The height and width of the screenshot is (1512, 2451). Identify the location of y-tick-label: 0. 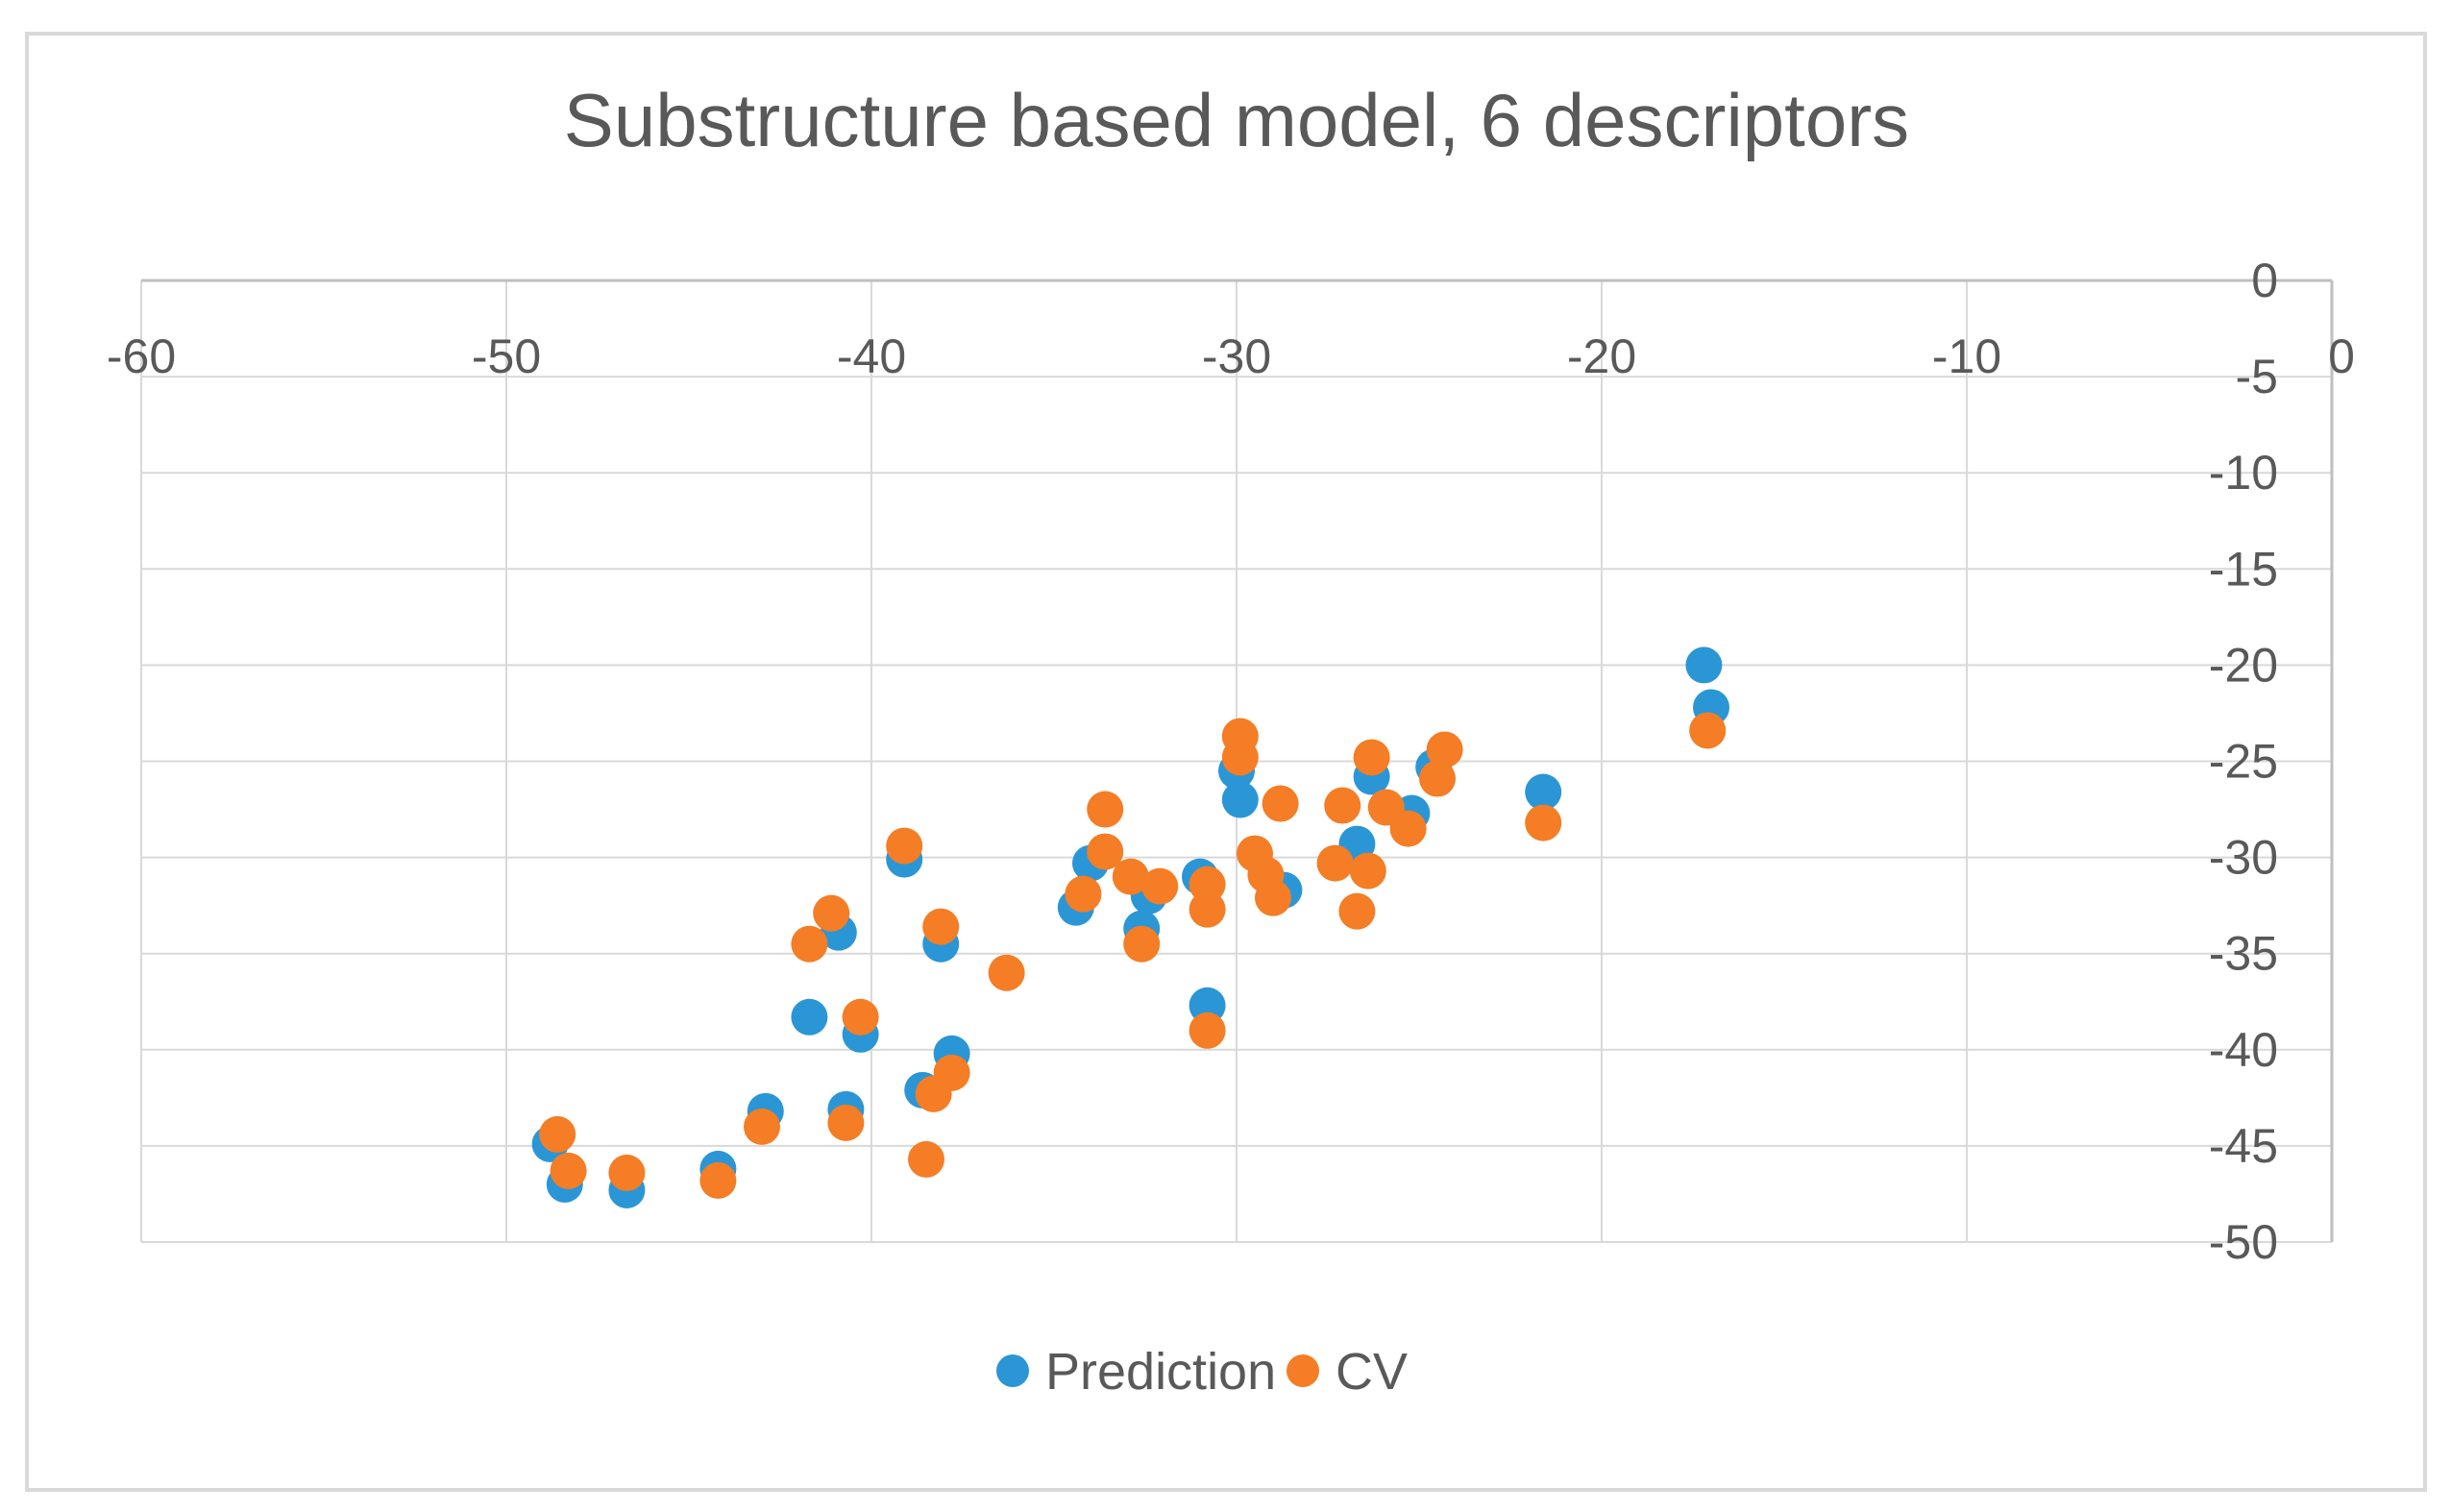
(2264, 280).